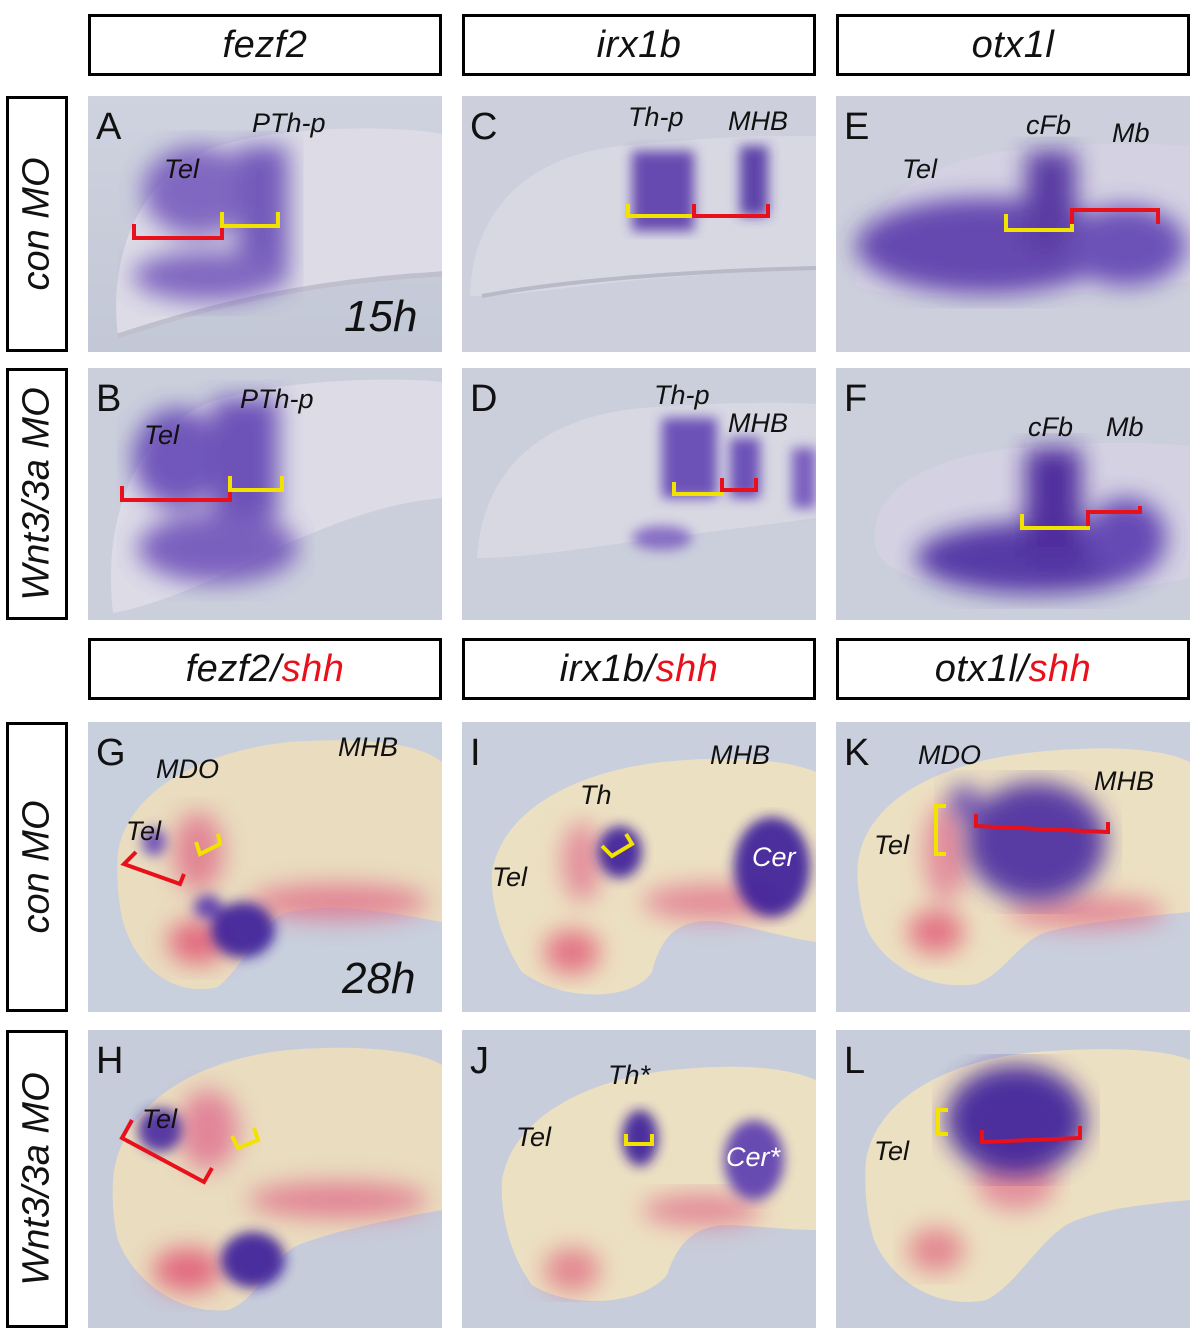 This screenshot has height=1337, width=1200. Describe the element at coordinates (381, 316) in the screenshot. I see `stage-label: 15h` at that location.